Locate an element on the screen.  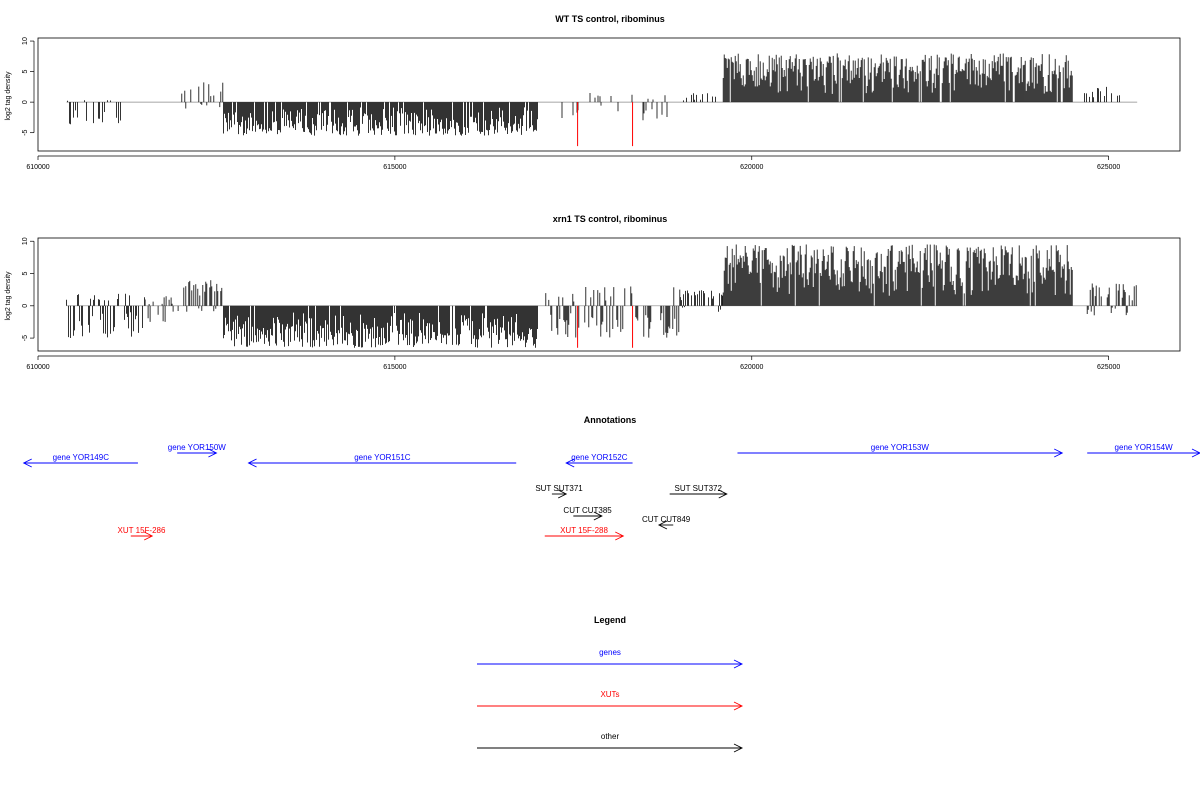
annotation-feature: XUT 15F-288 is located at coordinates (584, 533).